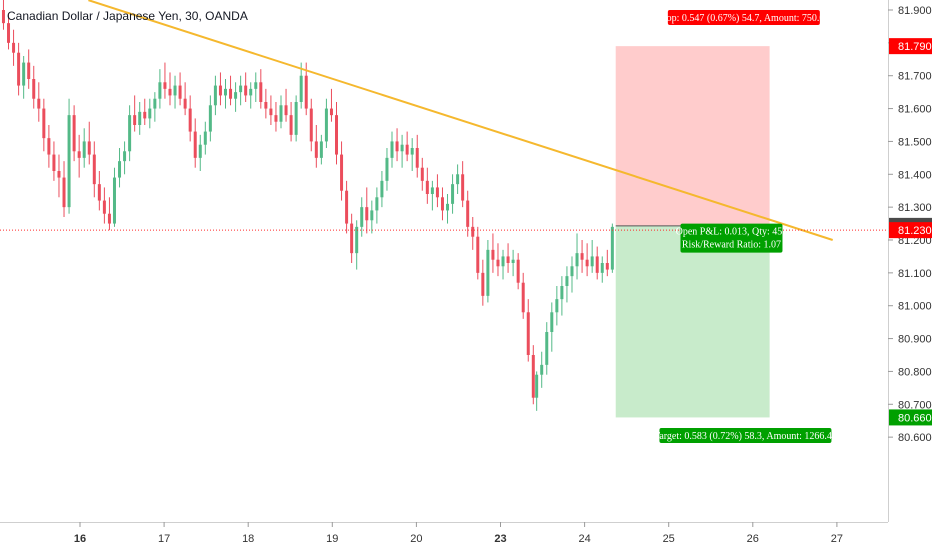  I want to click on position-zones, so click(692, 232).